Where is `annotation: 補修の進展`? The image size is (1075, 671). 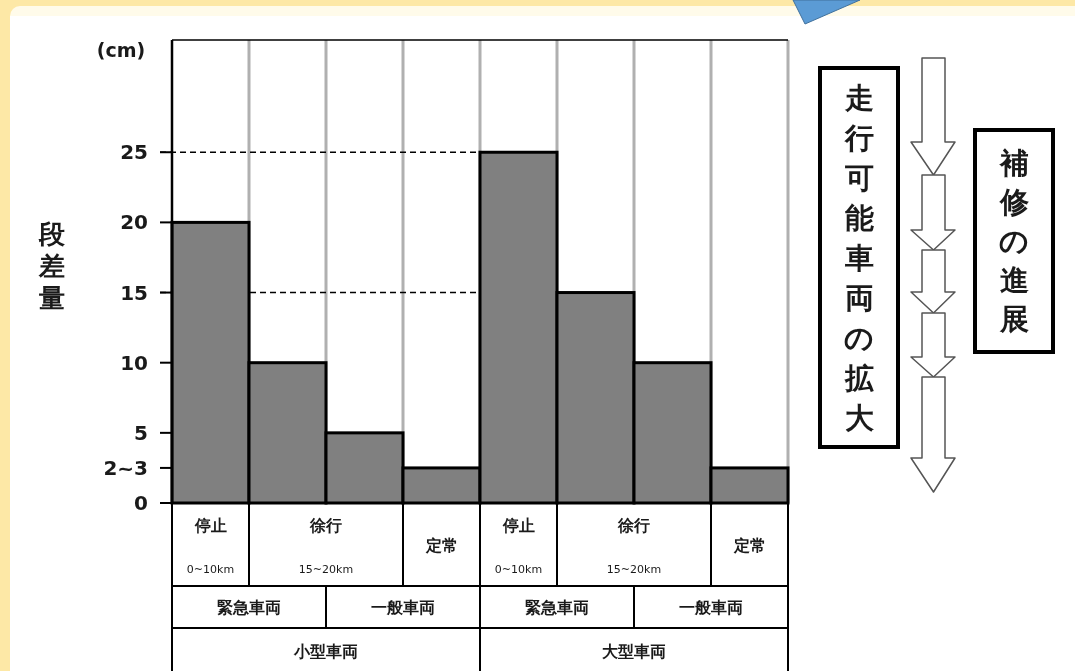 annotation: 補修の進展 is located at coordinates (1014, 241).